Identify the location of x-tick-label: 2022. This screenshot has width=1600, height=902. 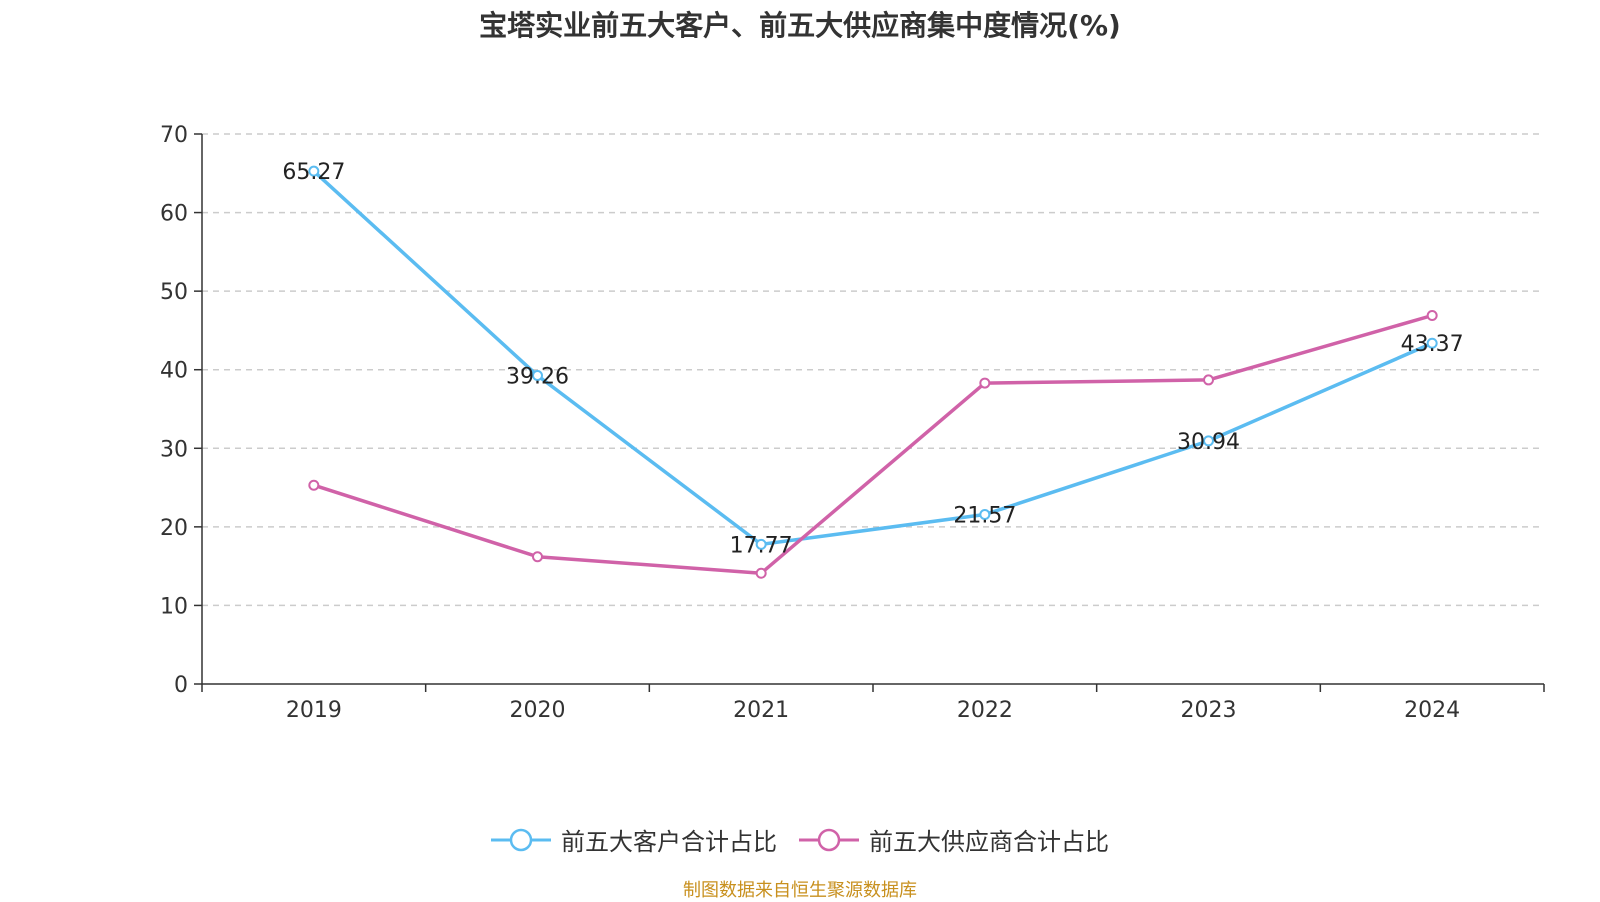
(985, 710).